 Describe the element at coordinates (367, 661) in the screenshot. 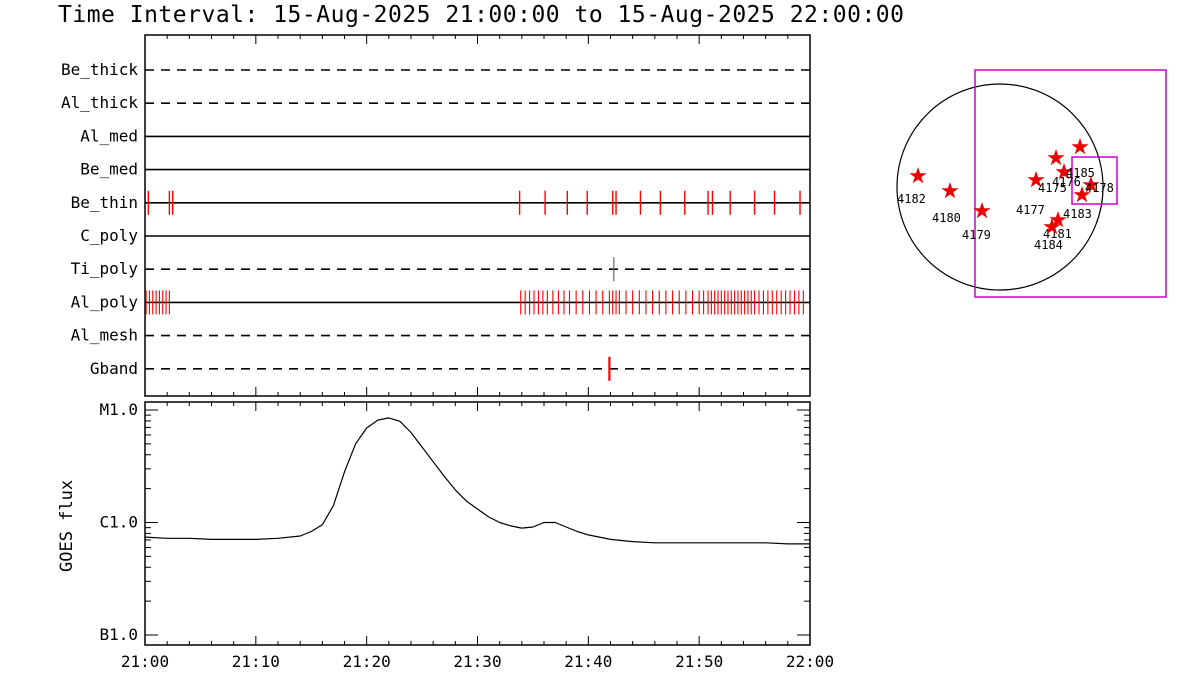

I see `goes-x-tick-label: 21:20` at that location.